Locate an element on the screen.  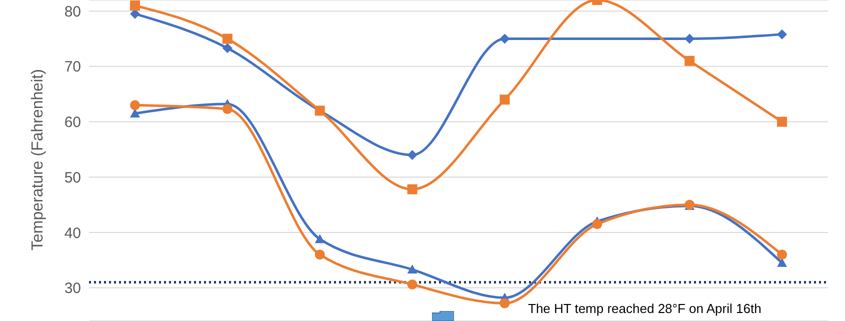
y-tick-label: 30 is located at coordinates (72, 289).